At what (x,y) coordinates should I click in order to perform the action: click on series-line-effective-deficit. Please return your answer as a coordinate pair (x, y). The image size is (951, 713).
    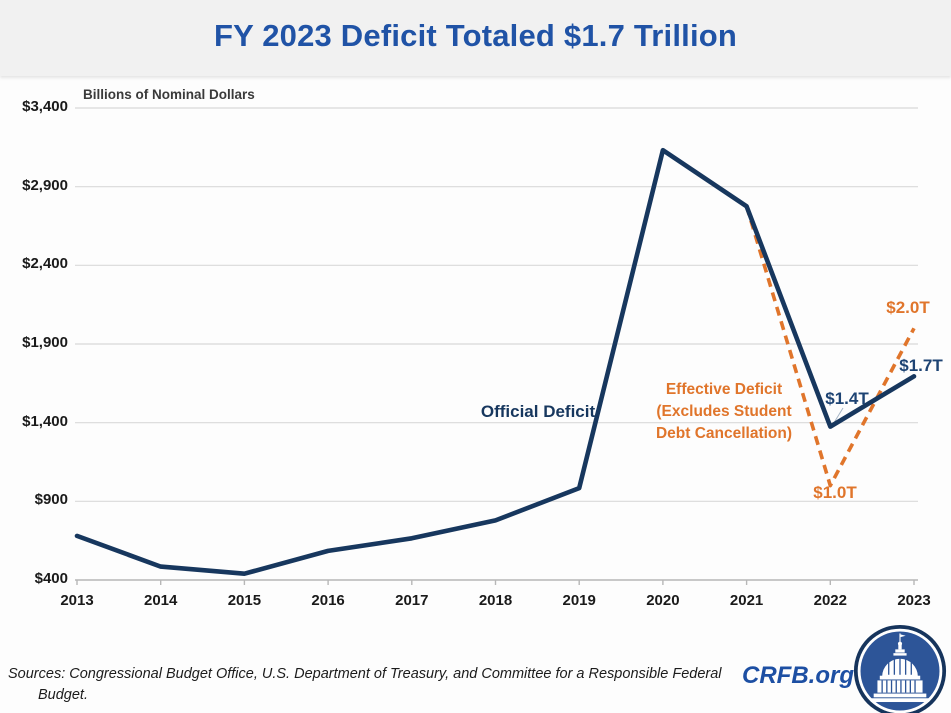
    Looking at the image, I should click on (830, 346).